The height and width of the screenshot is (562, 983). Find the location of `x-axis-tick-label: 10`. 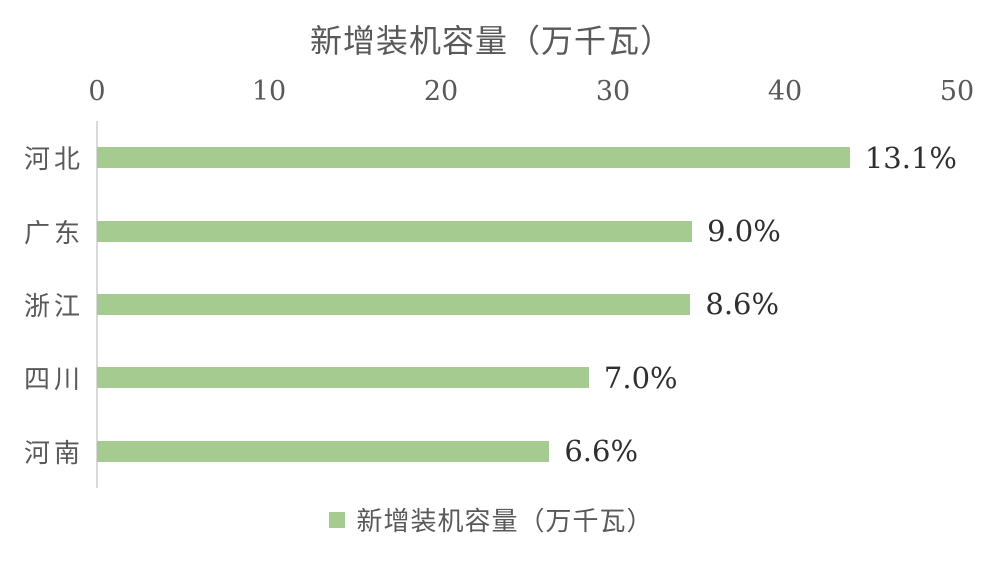

x-axis-tick-label: 10 is located at coordinates (269, 91).